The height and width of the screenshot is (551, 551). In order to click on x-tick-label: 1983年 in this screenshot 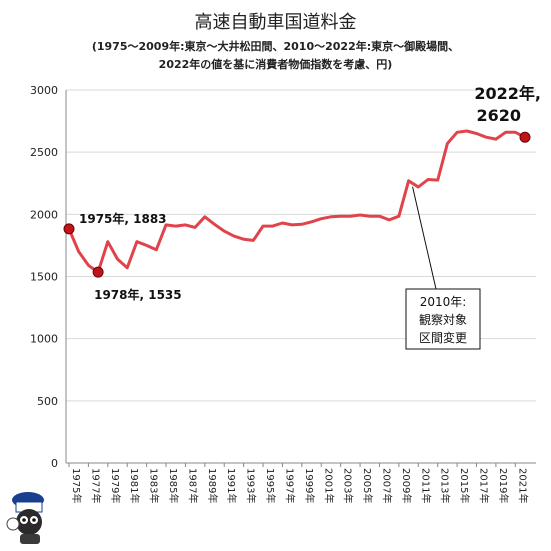, I will do `click(154, 485)`.